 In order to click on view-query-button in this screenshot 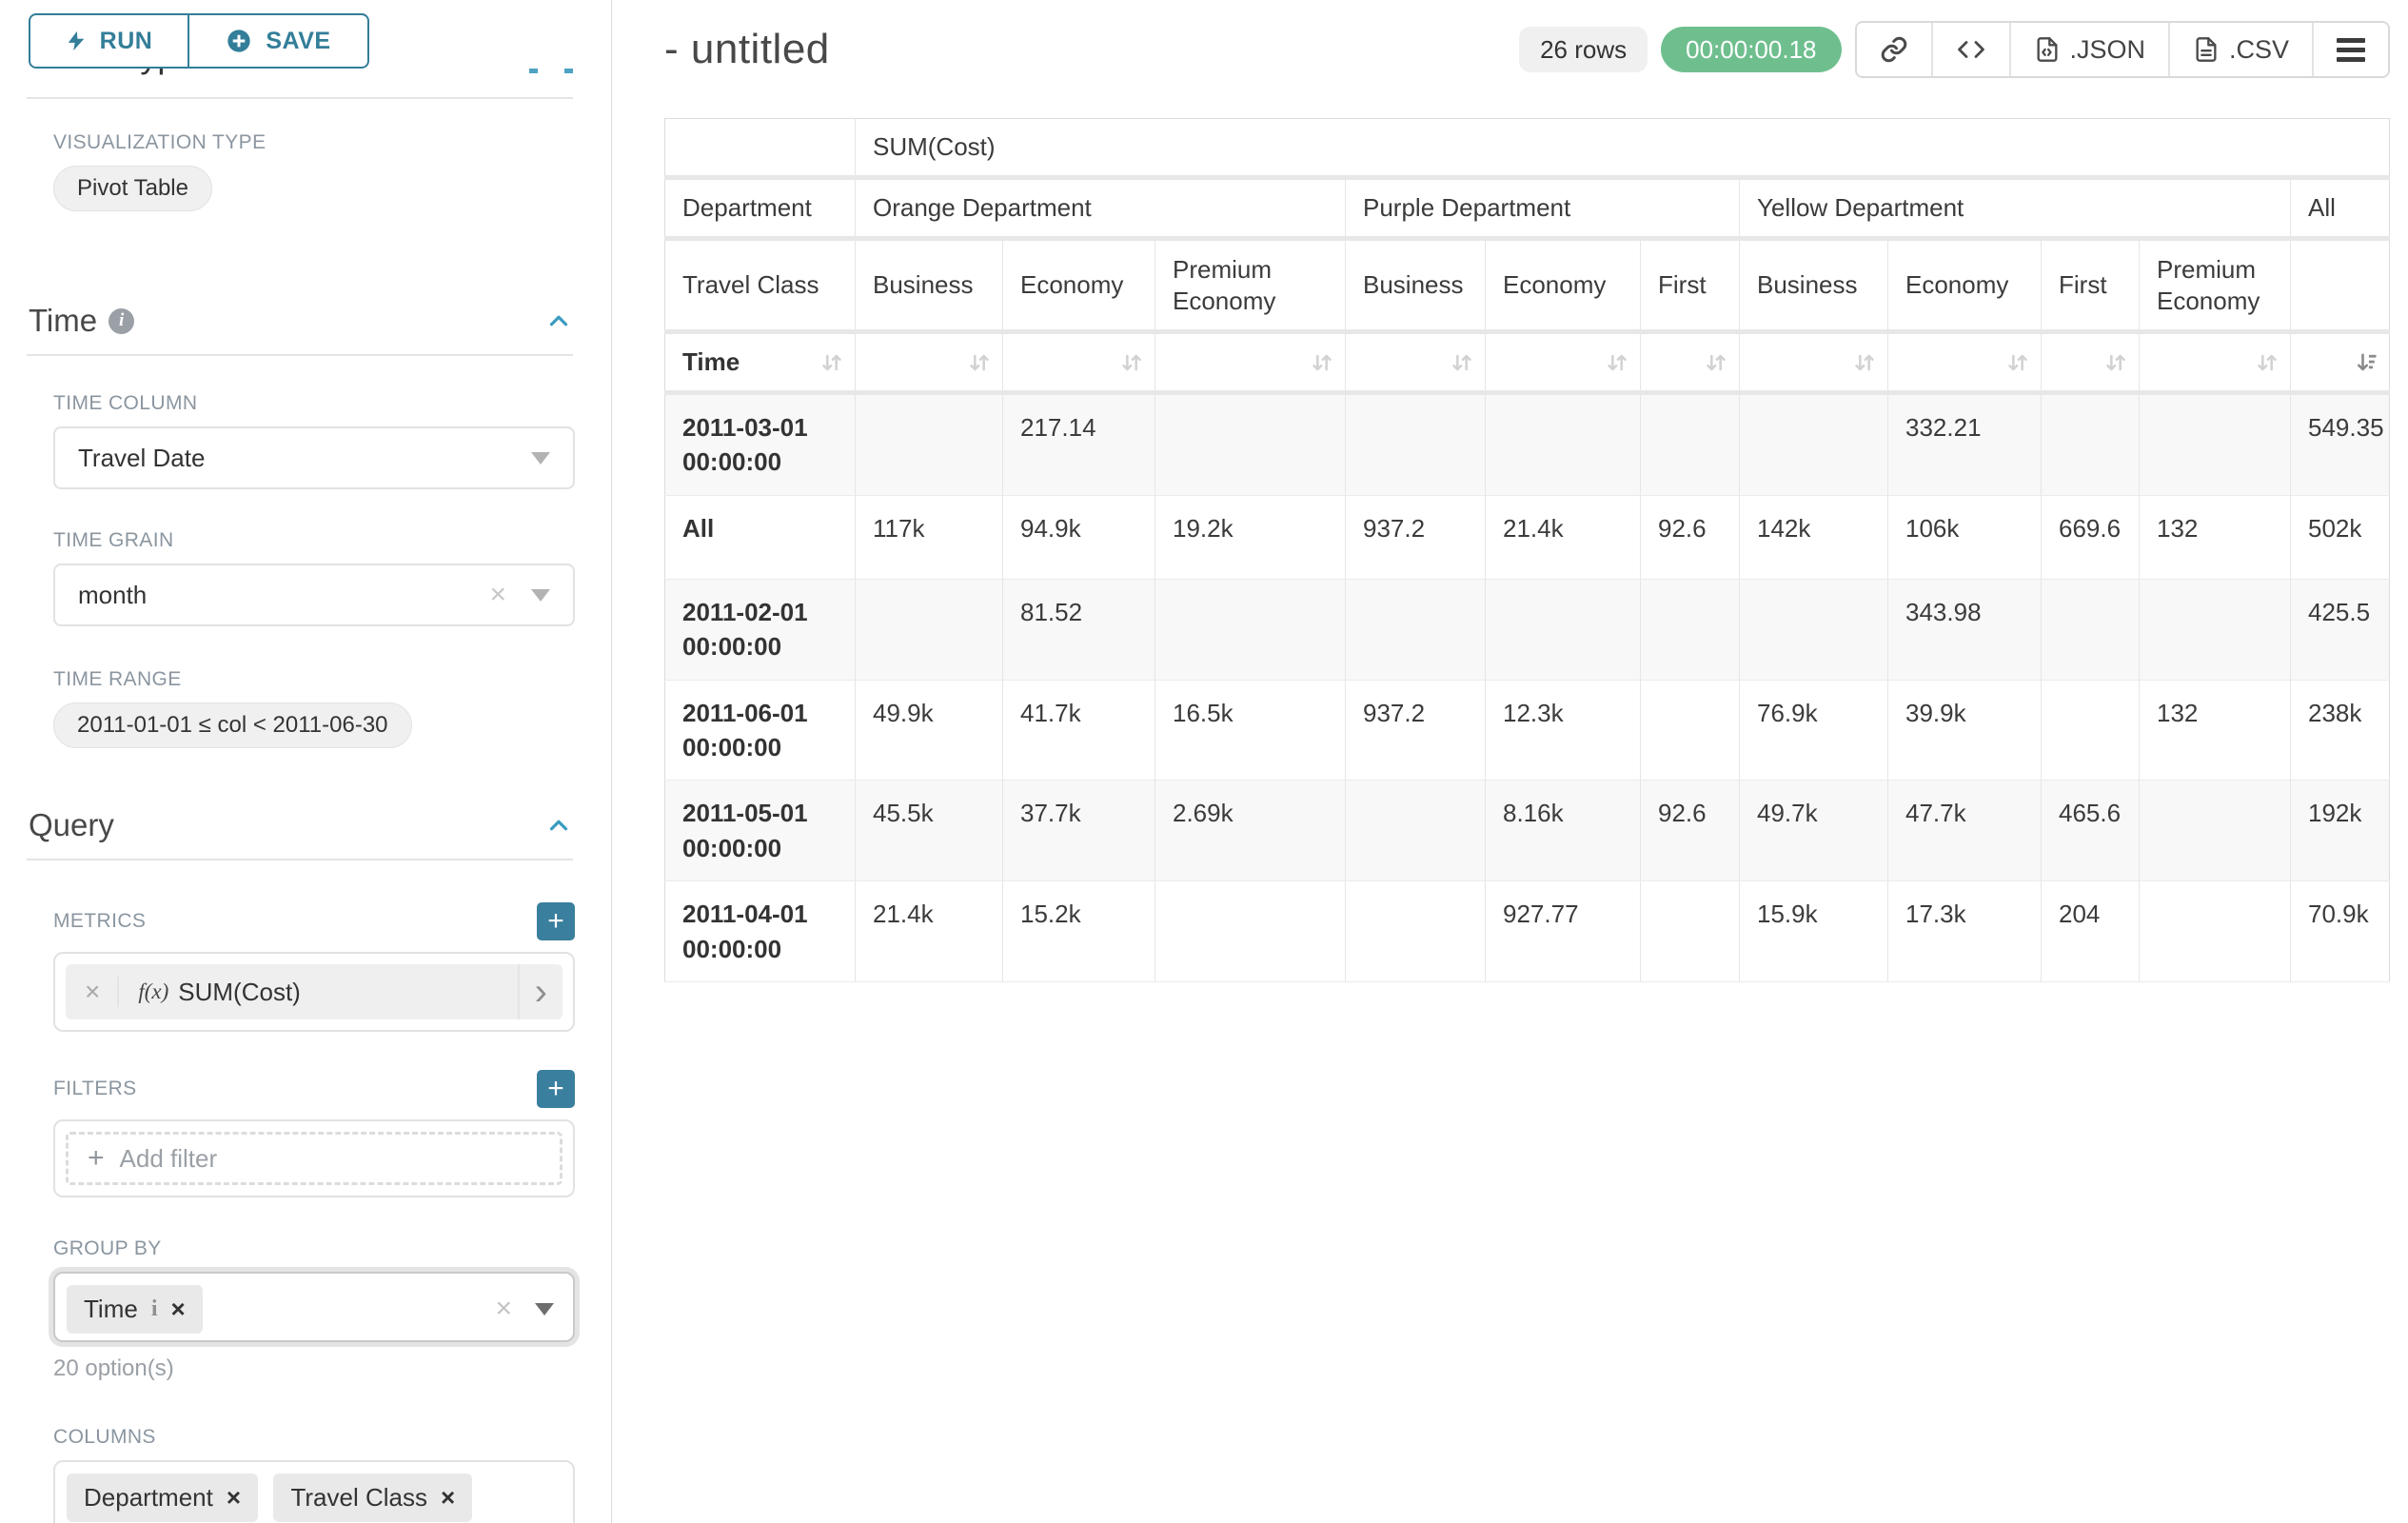, I will do `click(1969, 50)`.